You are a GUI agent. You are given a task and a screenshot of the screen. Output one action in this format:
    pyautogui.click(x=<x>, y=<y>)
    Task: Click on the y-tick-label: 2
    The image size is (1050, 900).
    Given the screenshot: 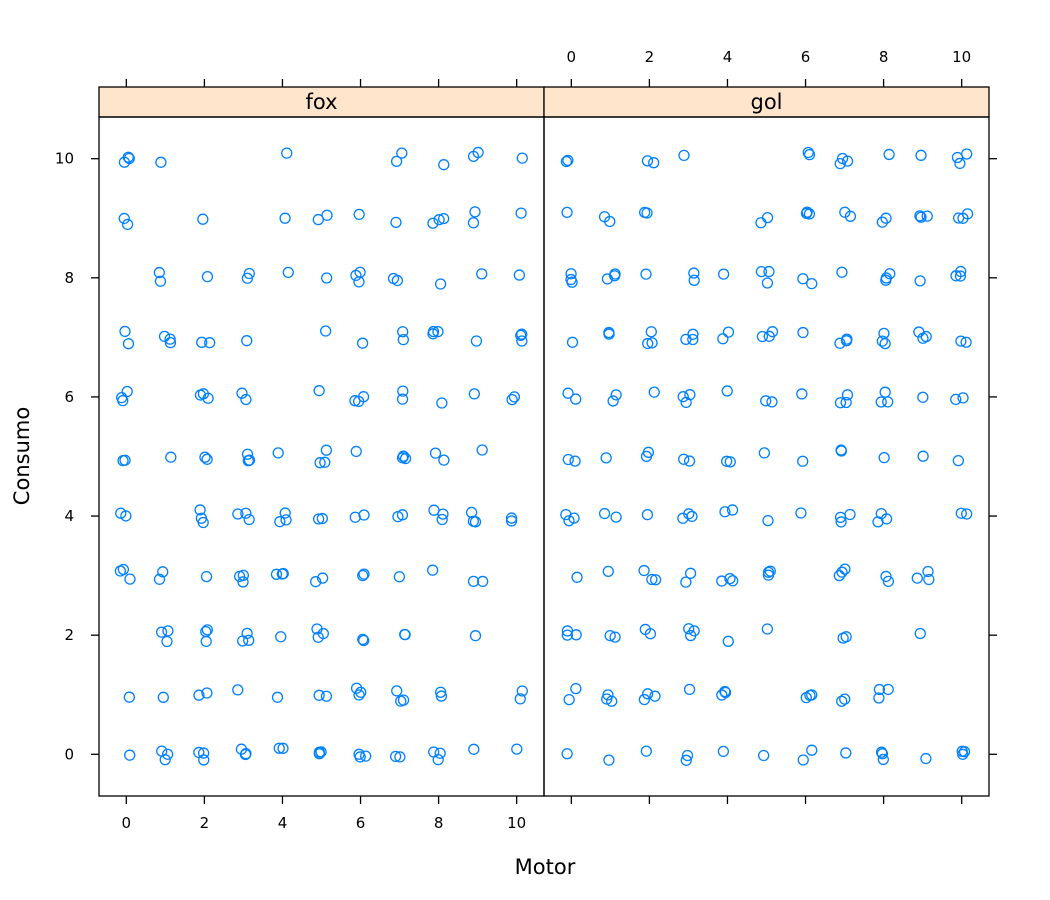 What is the action you would take?
    pyautogui.click(x=69, y=635)
    